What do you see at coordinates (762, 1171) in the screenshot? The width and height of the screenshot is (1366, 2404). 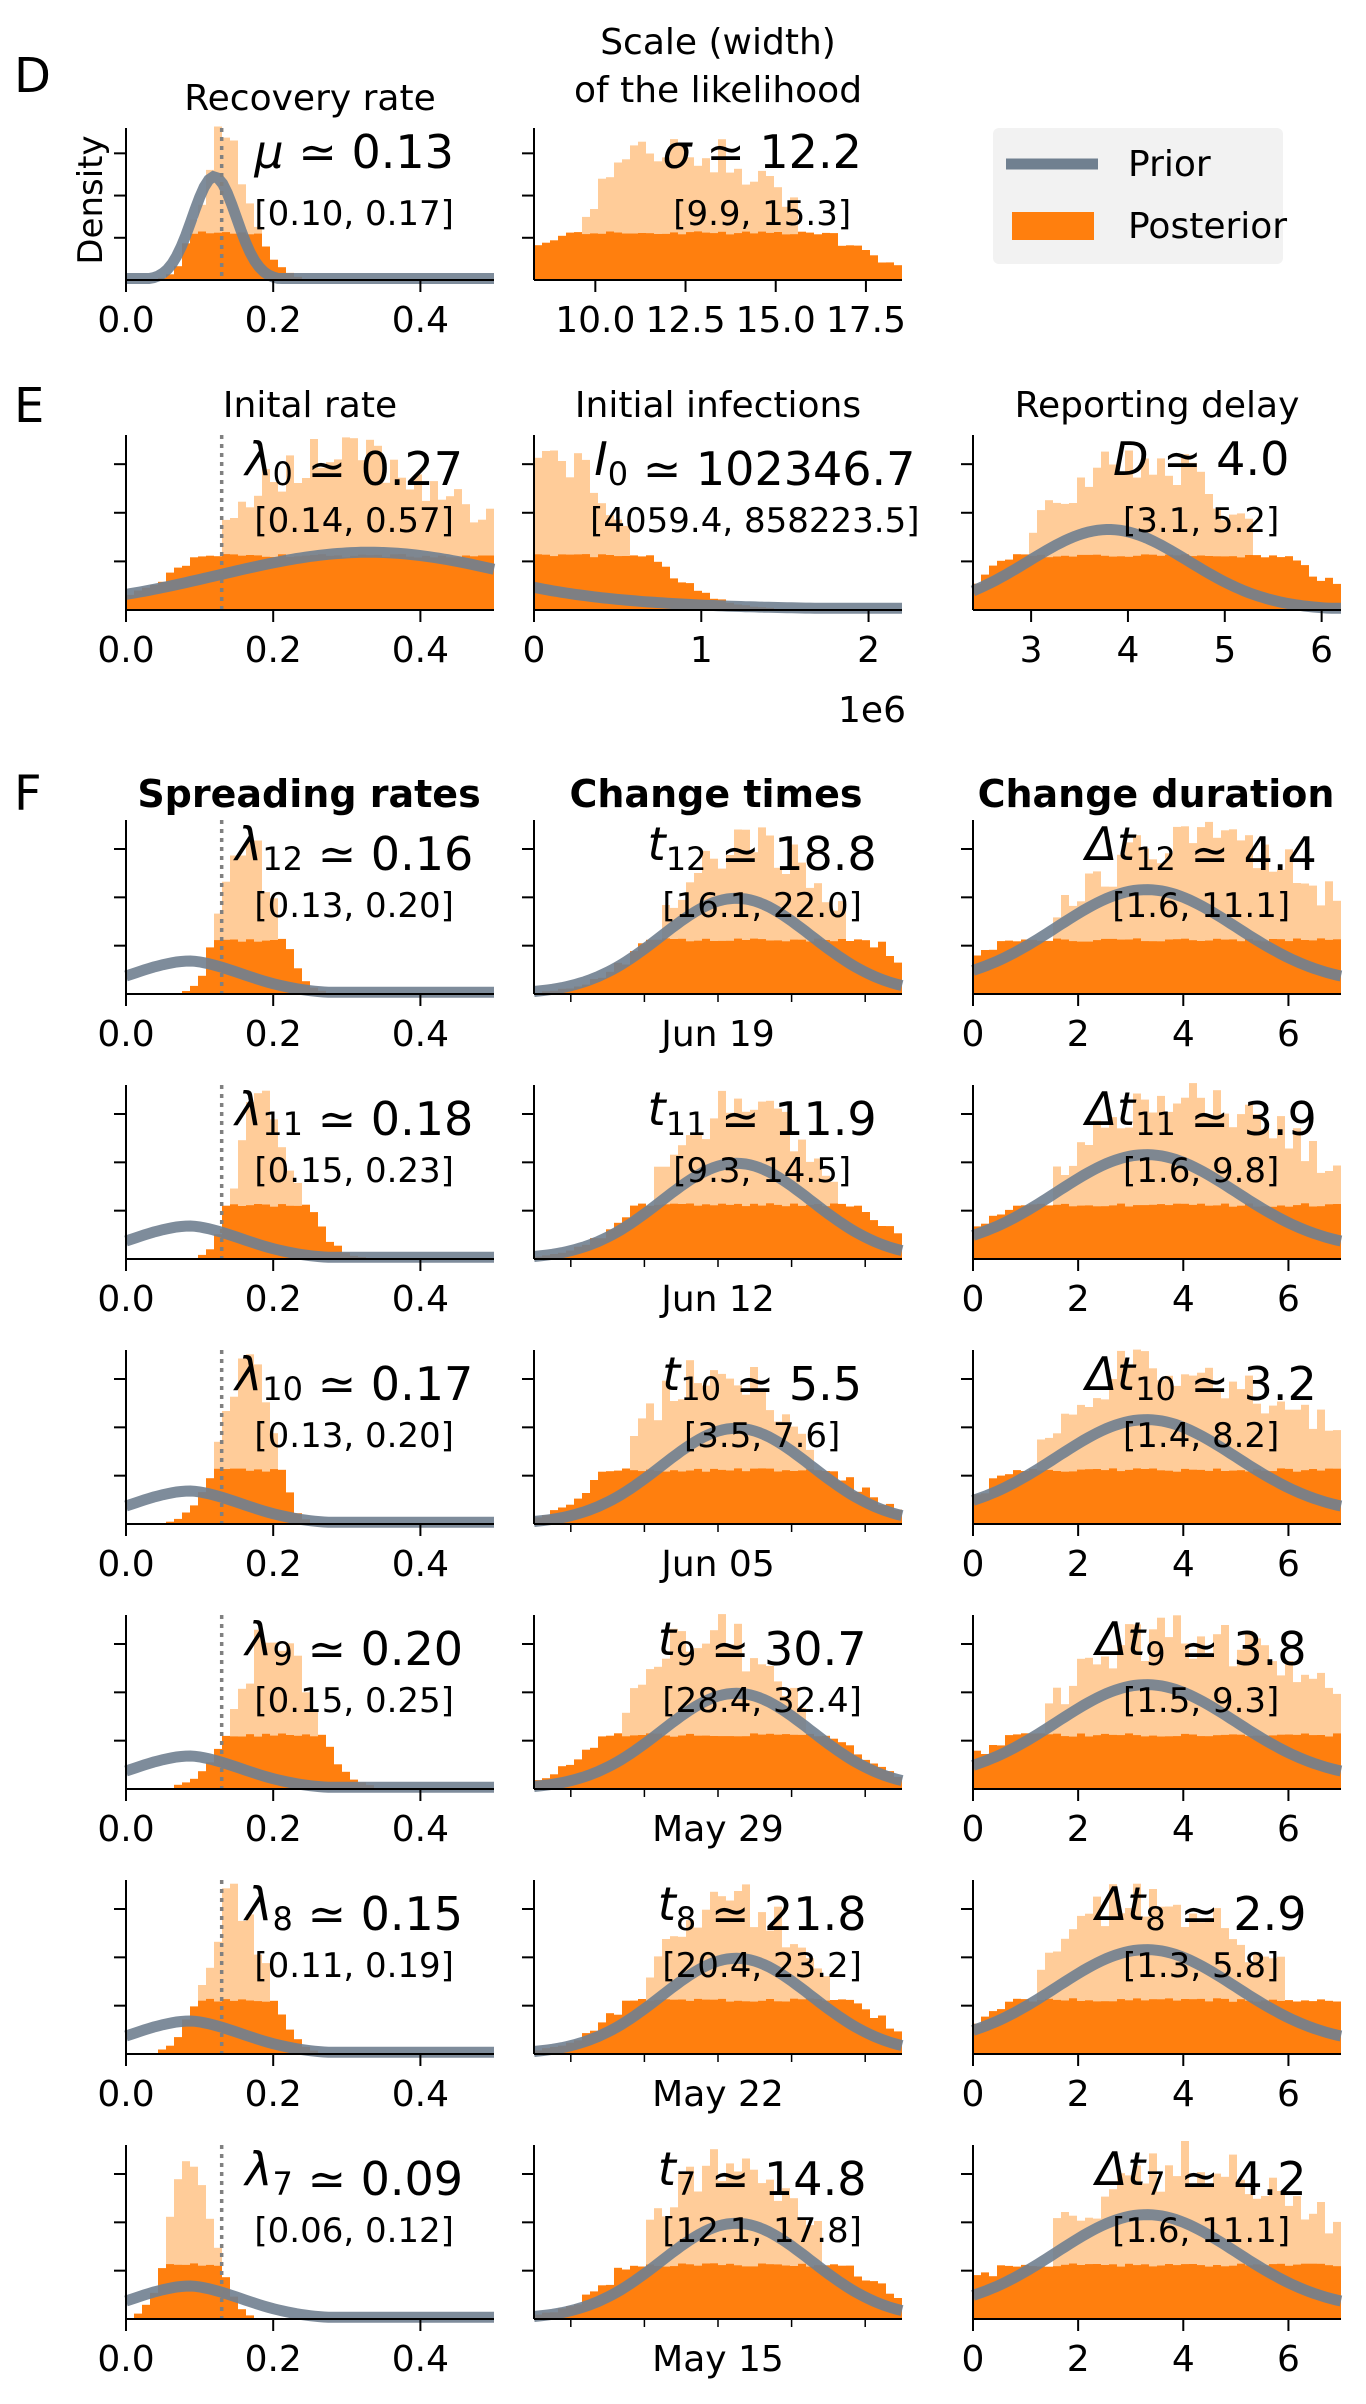 I see `credible-interval: [9.3, 14.5]` at bounding box center [762, 1171].